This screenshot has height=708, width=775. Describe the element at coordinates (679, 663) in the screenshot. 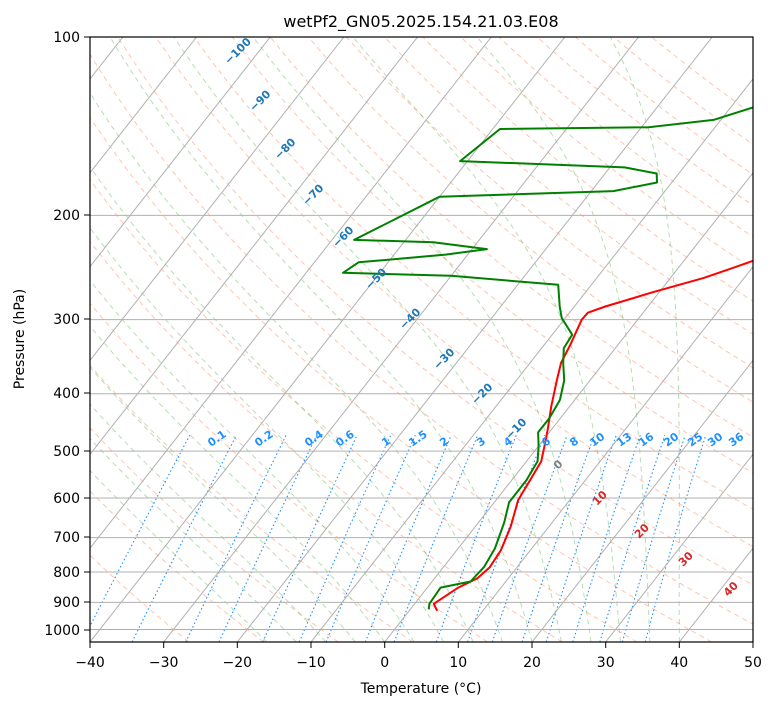

I see `x-tick-label: 40` at that location.